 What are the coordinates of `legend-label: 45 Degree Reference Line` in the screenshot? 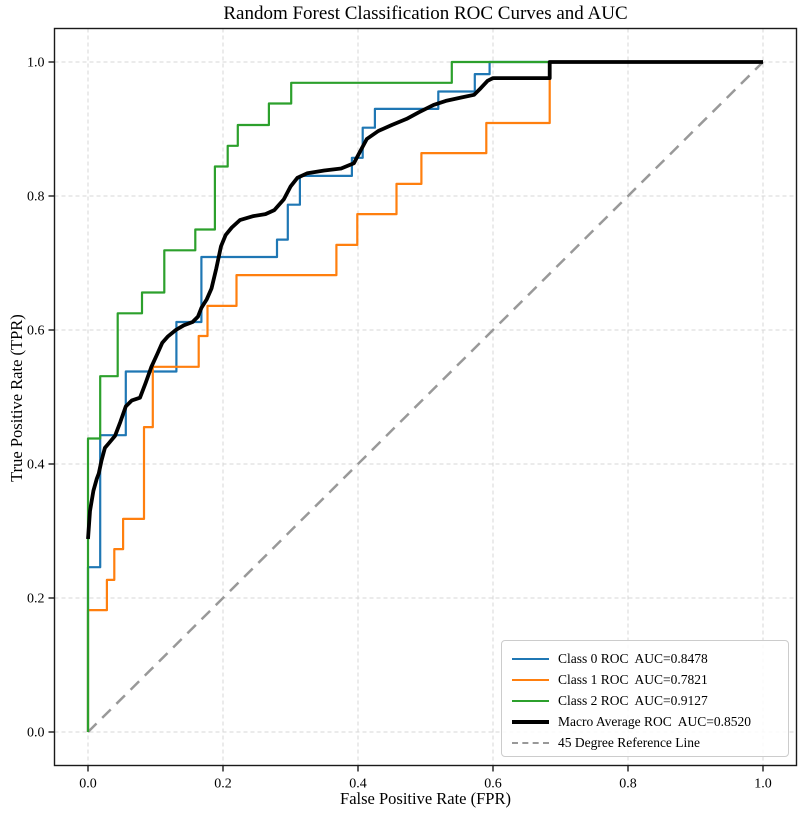 It's located at (629, 742).